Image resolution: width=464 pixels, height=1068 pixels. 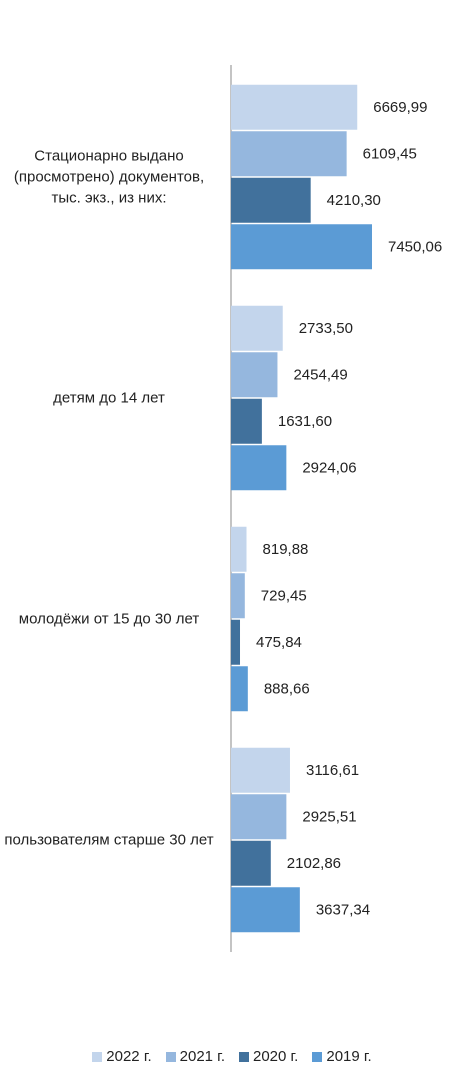 What do you see at coordinates (390, 154) in the screenshot?
I see `value-label: 6109,45` at bounding box center [390, 154].